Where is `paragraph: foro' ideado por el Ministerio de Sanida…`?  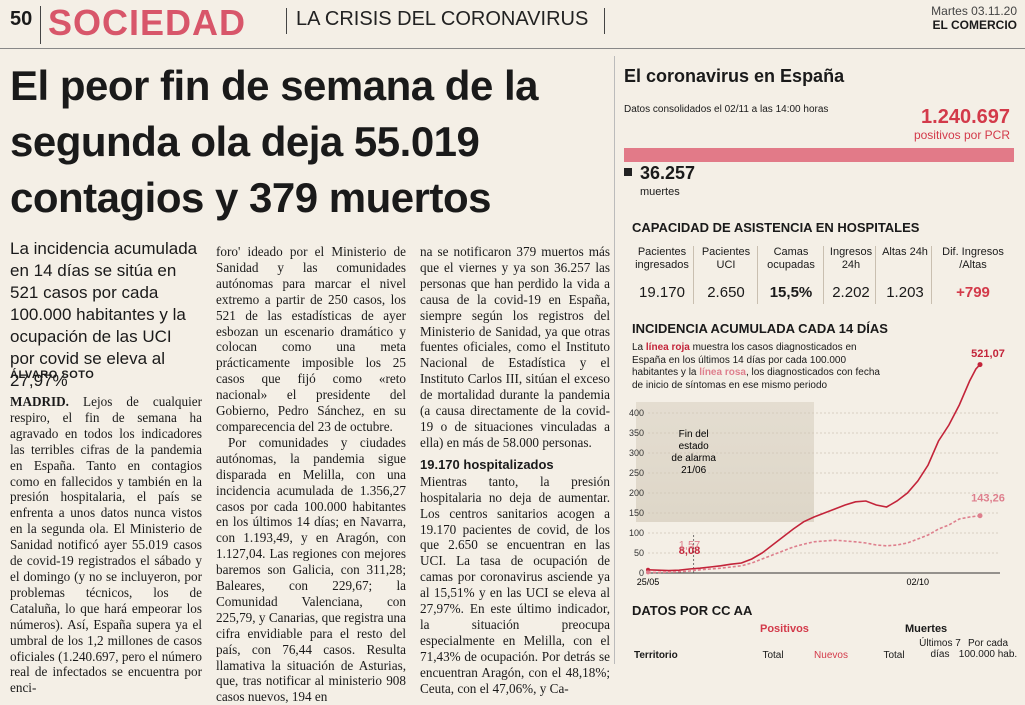
paragraph: foro' ideado por el Ministerio de Sanida… is located at coordinates (311, 339).